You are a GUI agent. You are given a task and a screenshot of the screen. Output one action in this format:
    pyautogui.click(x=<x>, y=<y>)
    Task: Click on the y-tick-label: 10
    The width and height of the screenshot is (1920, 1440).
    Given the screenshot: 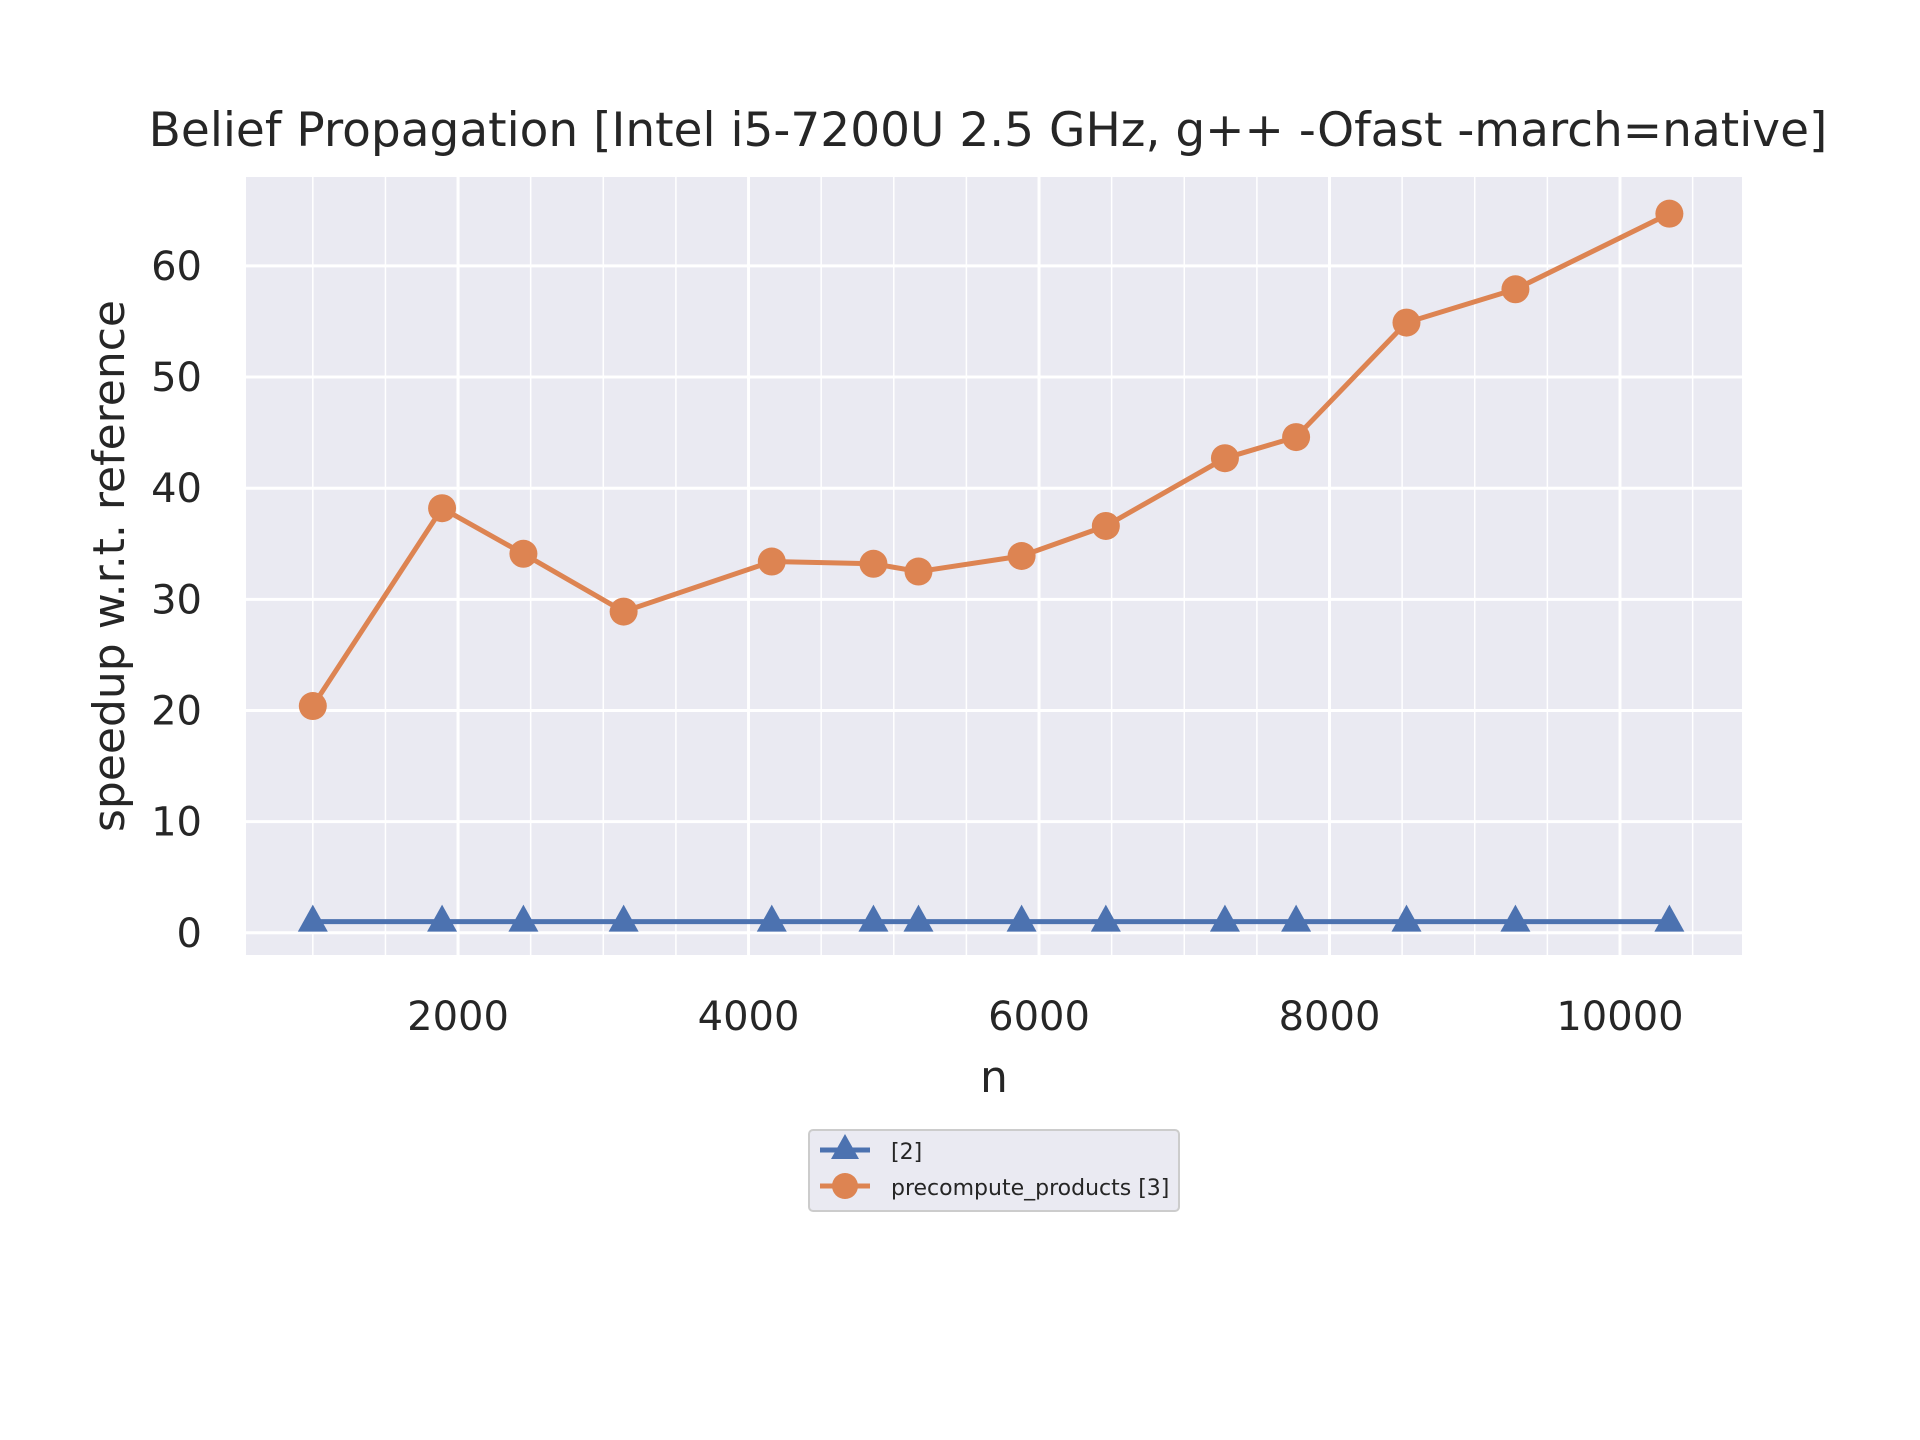 What is the action you would take?
    pyautogui.click(x=176, y=823)
    